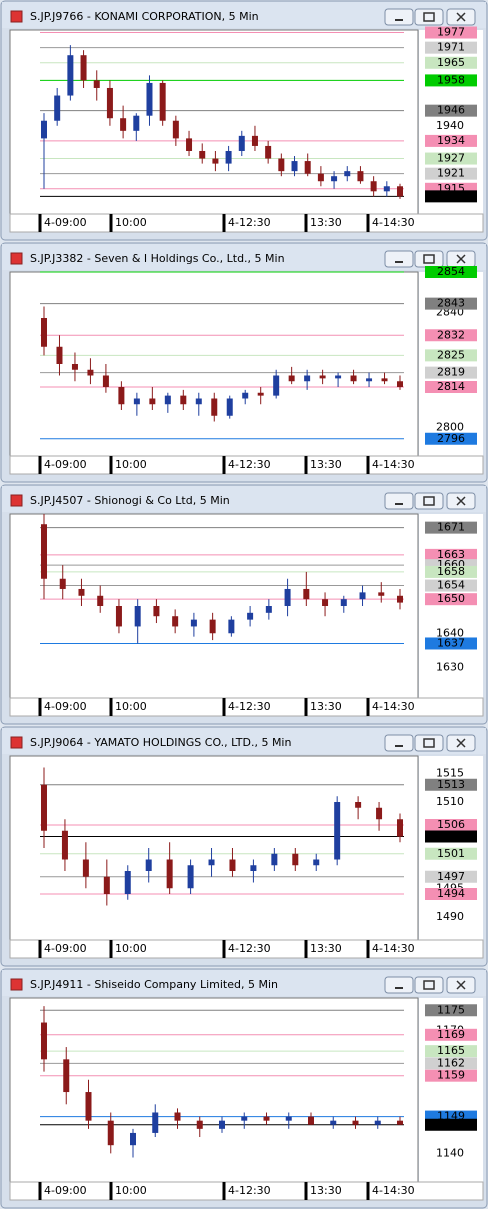 This screenshot has width=488, height=1209. What do you see at coordinates (451, 372) in the screenshot?
I see `level-label: 2819` at bounding box center [451, 372].